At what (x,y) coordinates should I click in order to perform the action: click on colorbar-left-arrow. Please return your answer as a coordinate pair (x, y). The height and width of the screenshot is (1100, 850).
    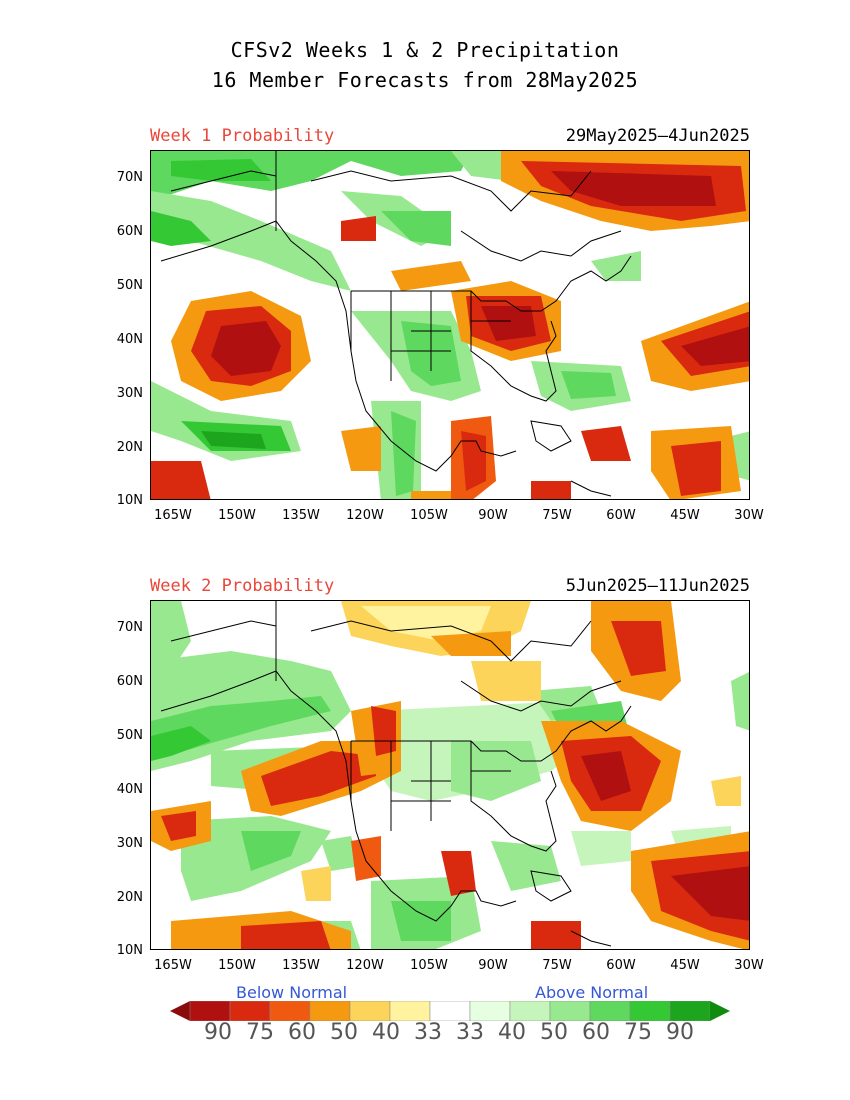
    Looking at the image, I should click on (180, 1011).